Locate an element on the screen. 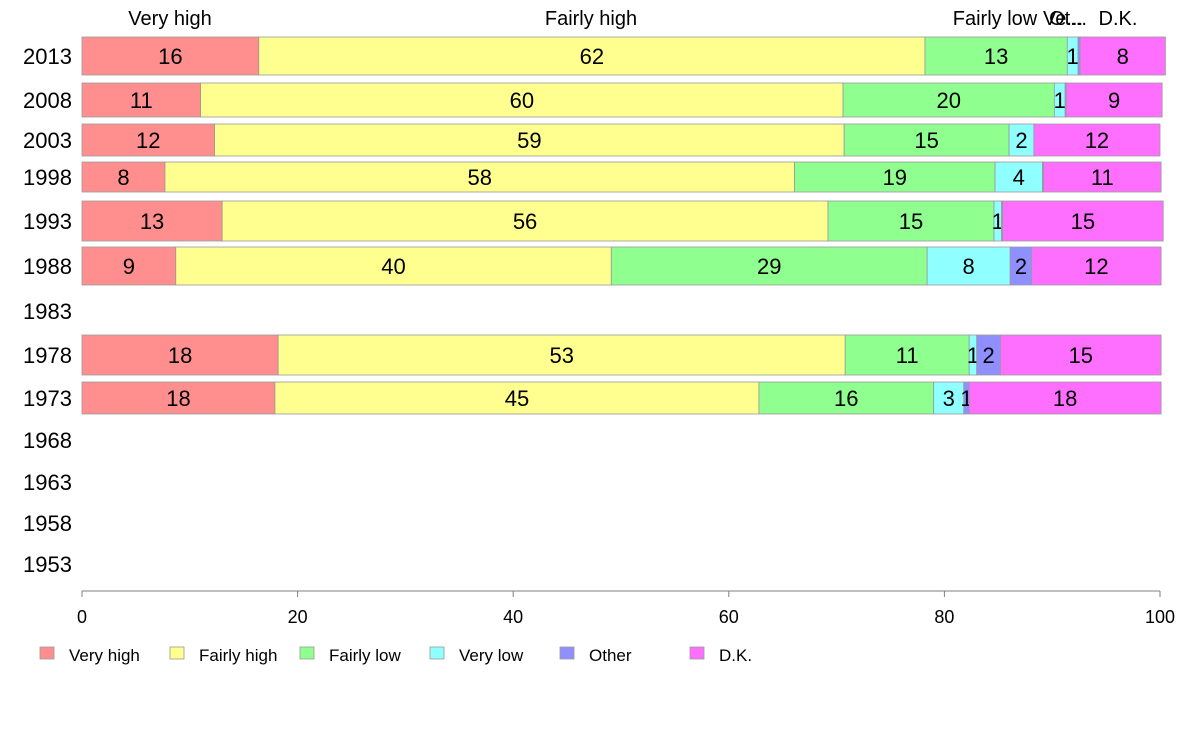 The height and width of the screenshot is (736, 1188). top-column-label: Fairly low is located at coordinates (995, 19).